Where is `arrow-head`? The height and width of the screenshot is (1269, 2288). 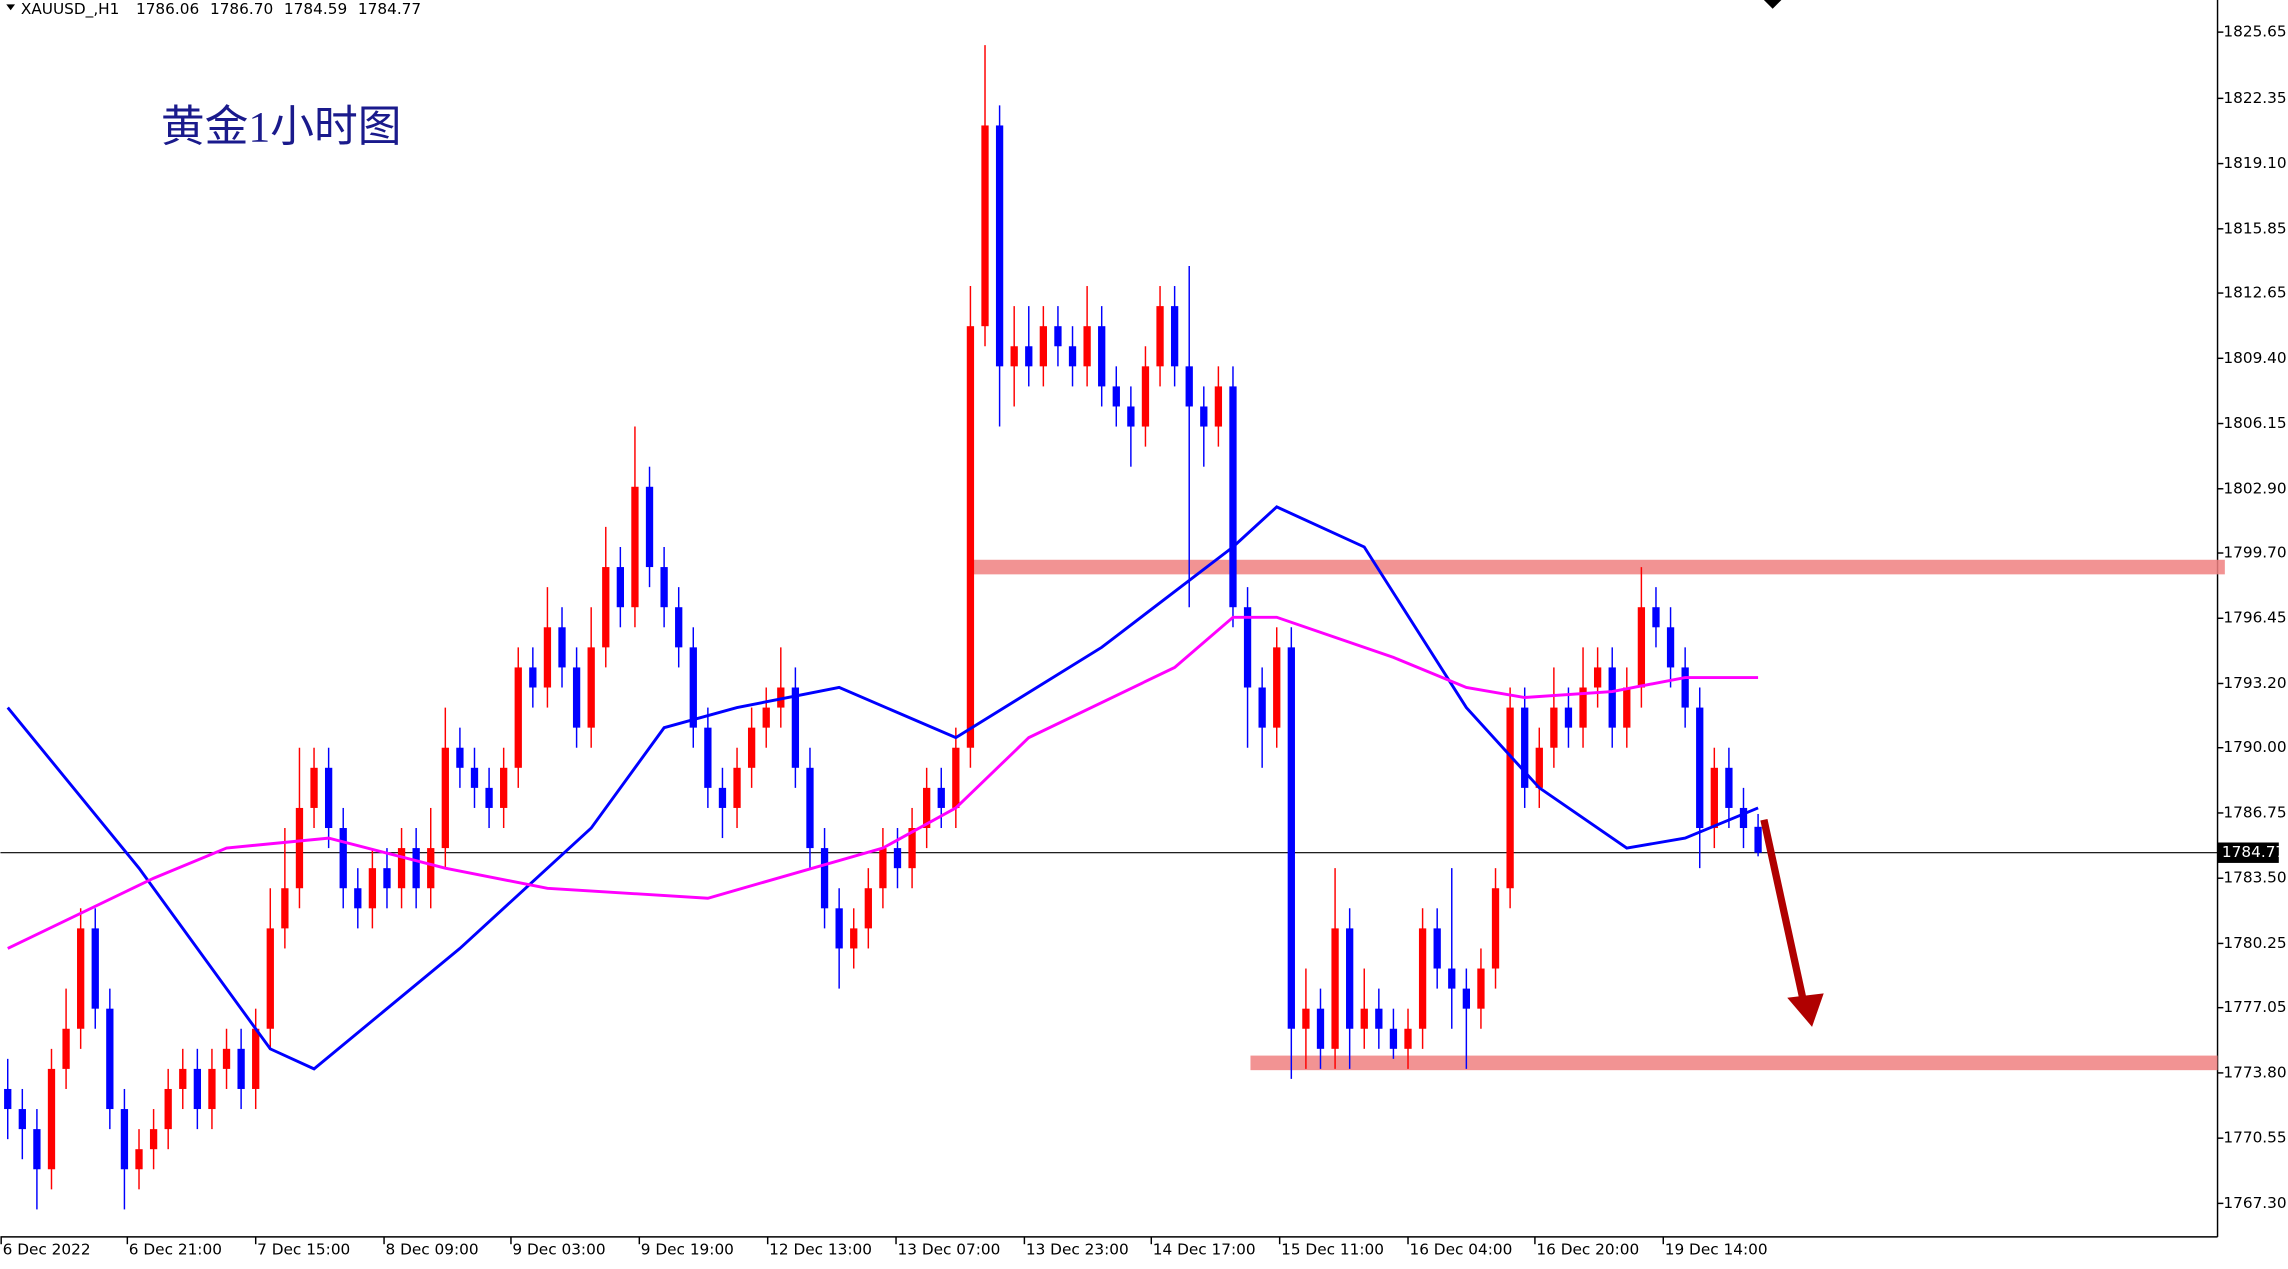
arrow-head is located at coordinates (1805, 1010).